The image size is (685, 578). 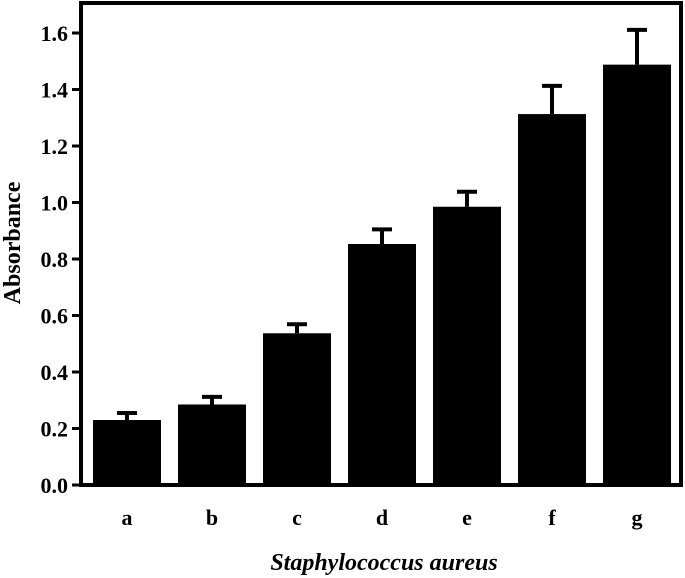 I want to click on bar-f, so click(x=552, y=299).